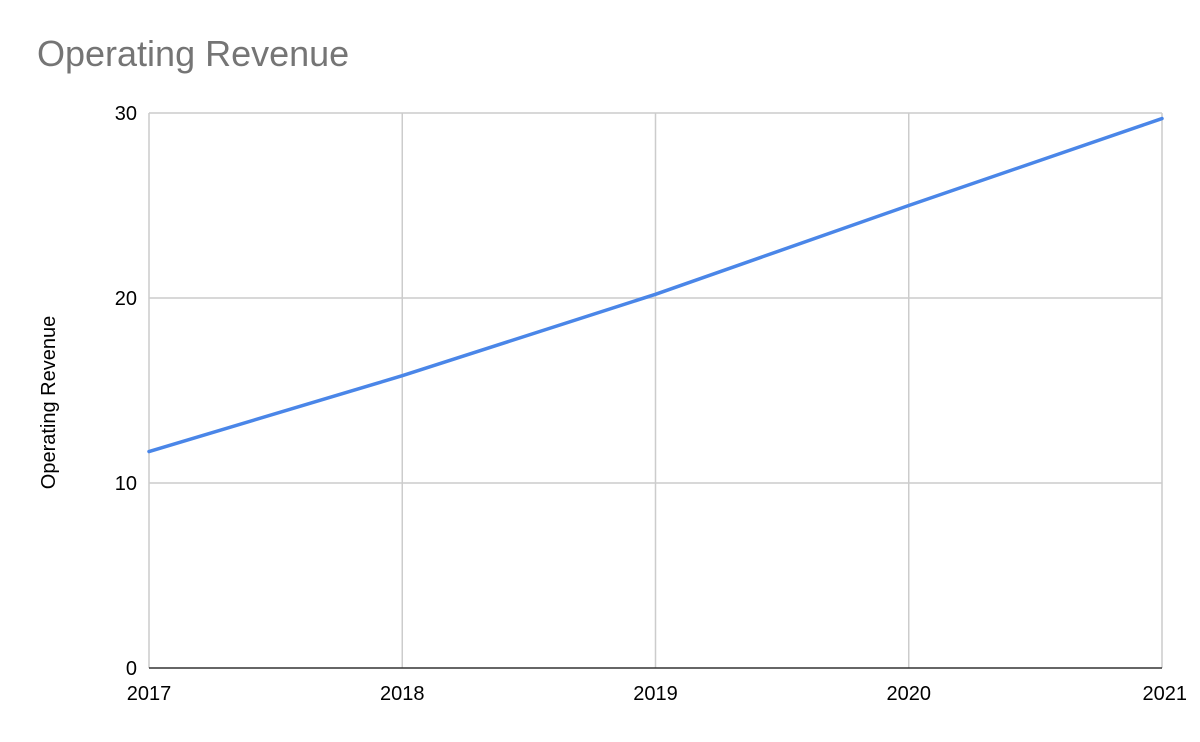 Image resolution: width=1200 pixels, height=742 pixels. Describe the element at coordinates (1165, 694) in the screenshot. I see `x-tick-label: 2021` at that location.